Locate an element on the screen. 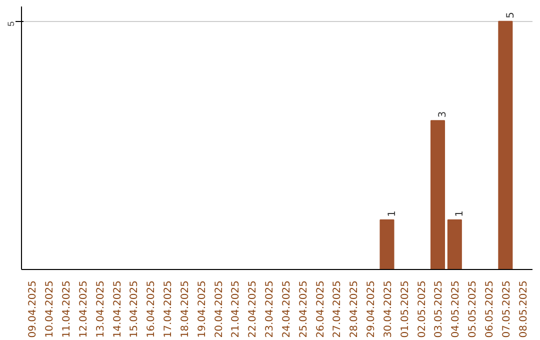  x-tick-label: 14.04.2025 is located at coordinates (118, 309).